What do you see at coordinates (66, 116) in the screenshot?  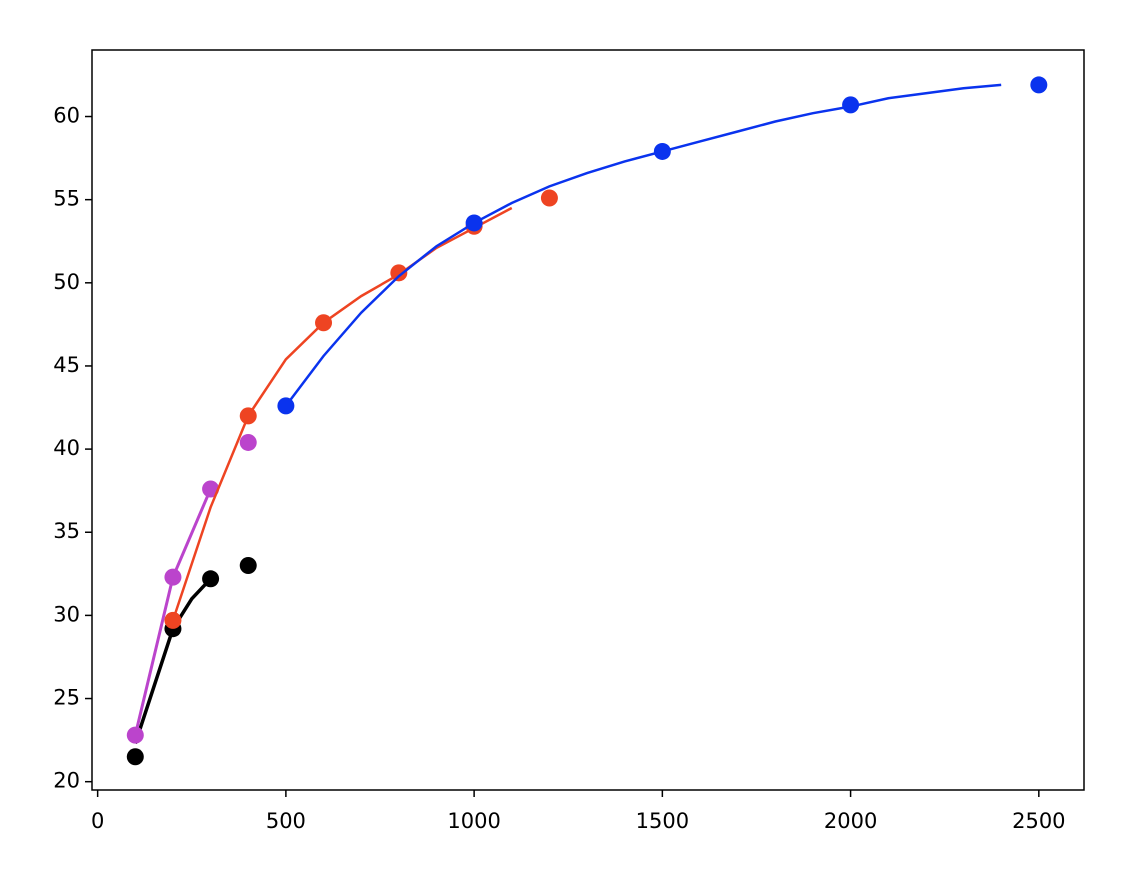 I see `y-tick-label: 60` at bounding box center [66, 116].